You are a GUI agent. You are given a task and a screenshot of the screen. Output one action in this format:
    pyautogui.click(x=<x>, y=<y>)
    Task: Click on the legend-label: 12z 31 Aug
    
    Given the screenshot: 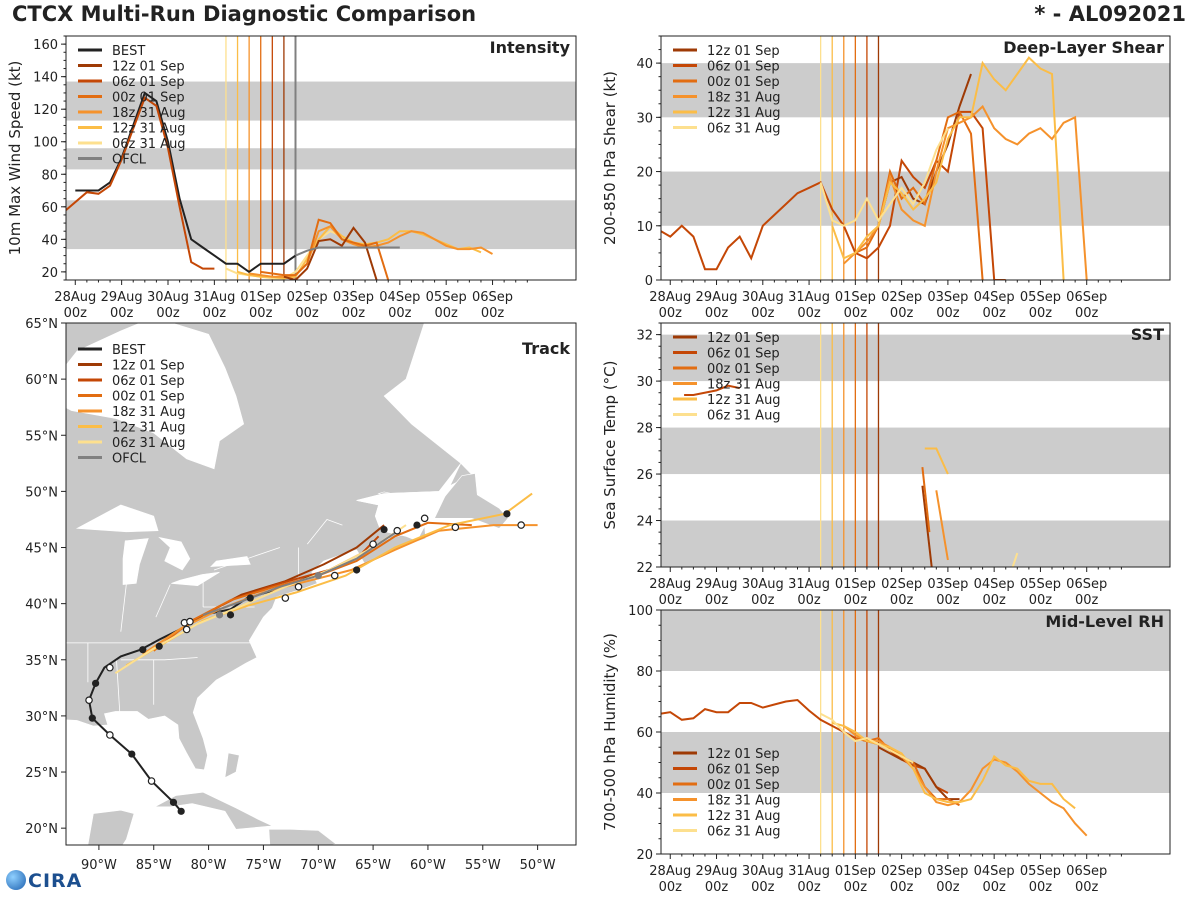 What is the action you would take?
    pyautogui.click(x=744, y=400)
    